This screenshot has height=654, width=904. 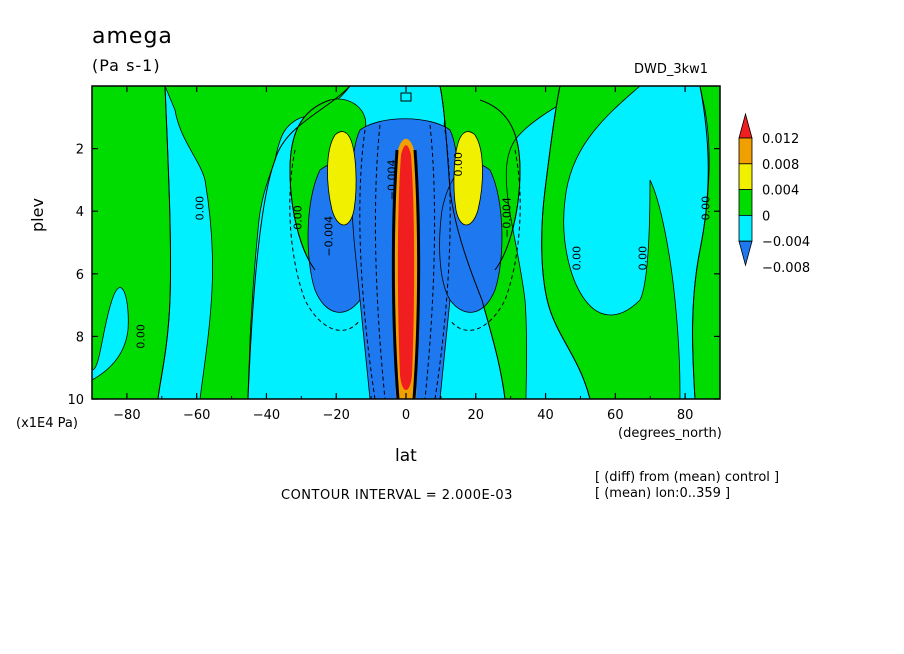 What do you see at coordinates (126, 415) in the screenshot?
I see `x-tick-label: −80` at bounding box center [126, 415].